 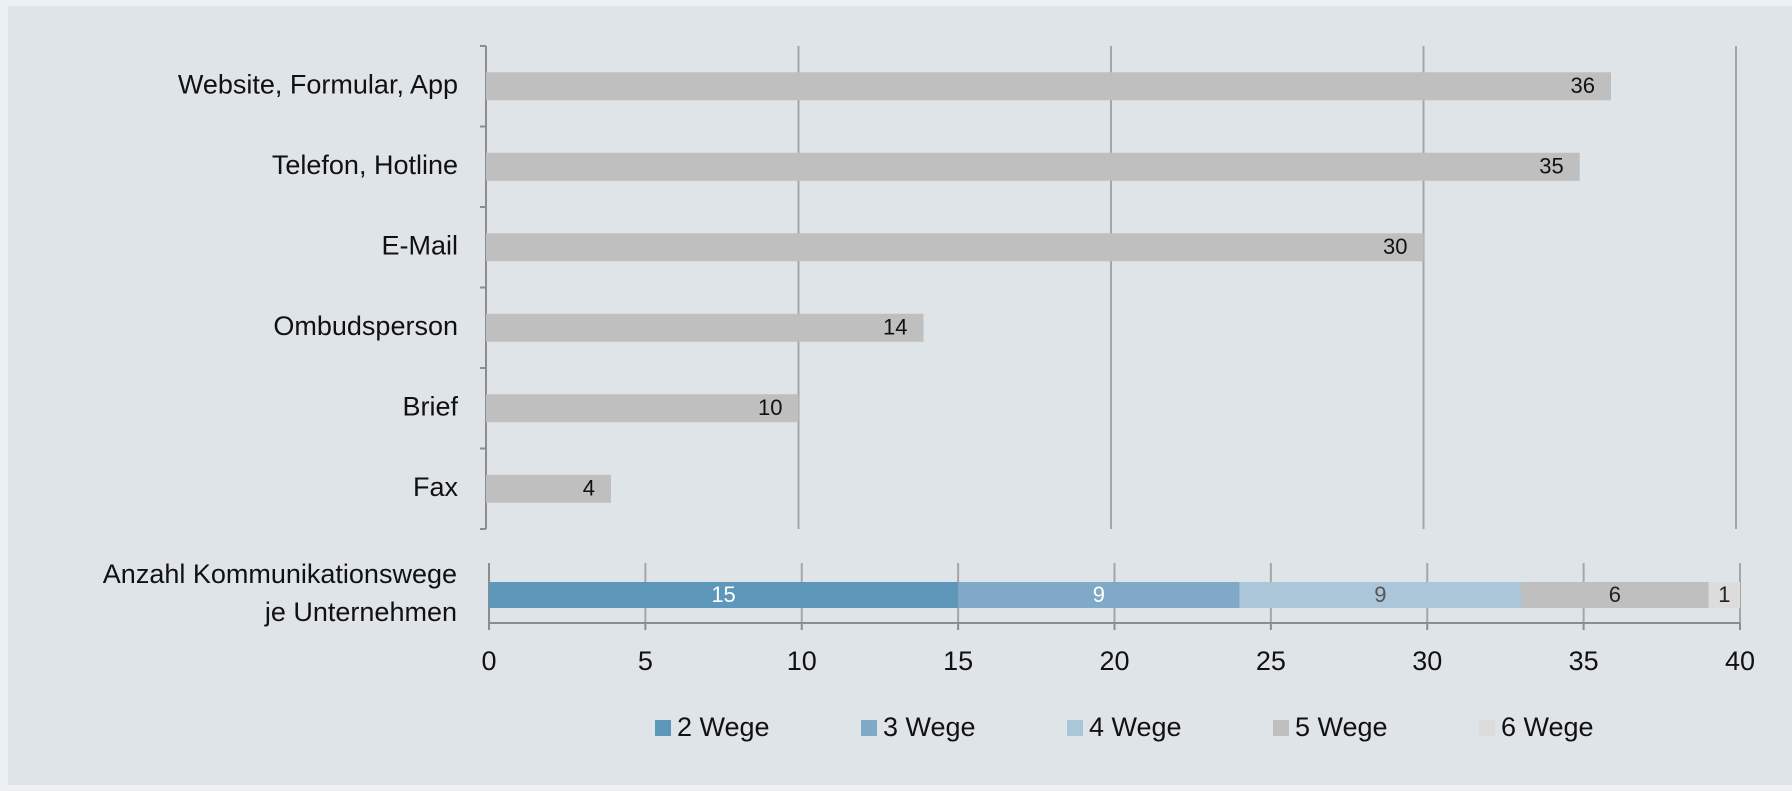 What do you see at coordinates (365, 326) in the screenshot?
I see `category-label: Ombudsperson` at bounding box center [365, 326].